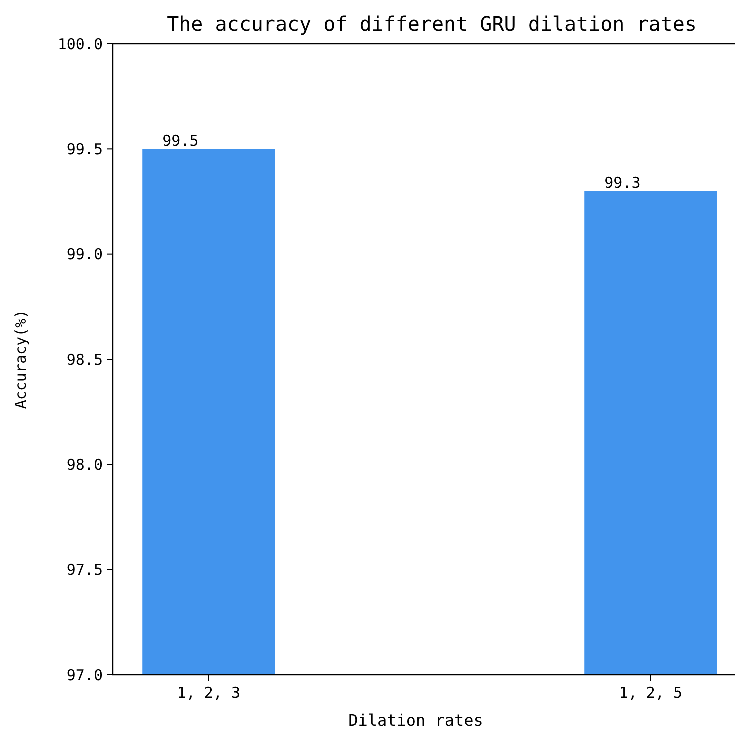  I want to click on y-tick-label: 97.0, so click(84, 675).